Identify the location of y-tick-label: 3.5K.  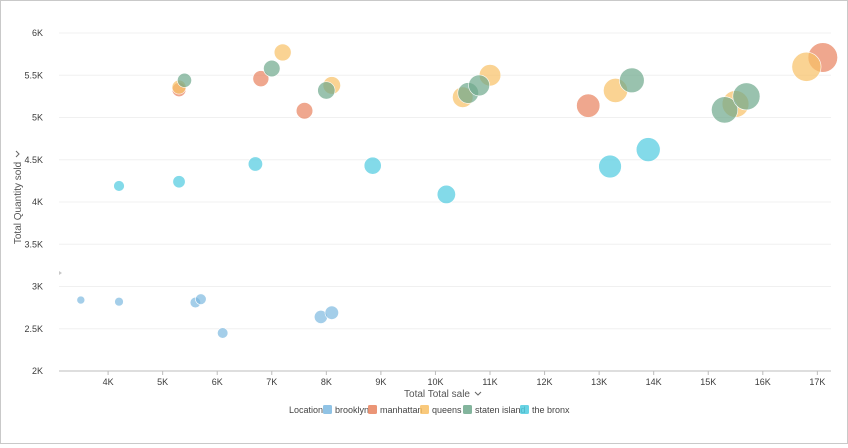
(33, 244).